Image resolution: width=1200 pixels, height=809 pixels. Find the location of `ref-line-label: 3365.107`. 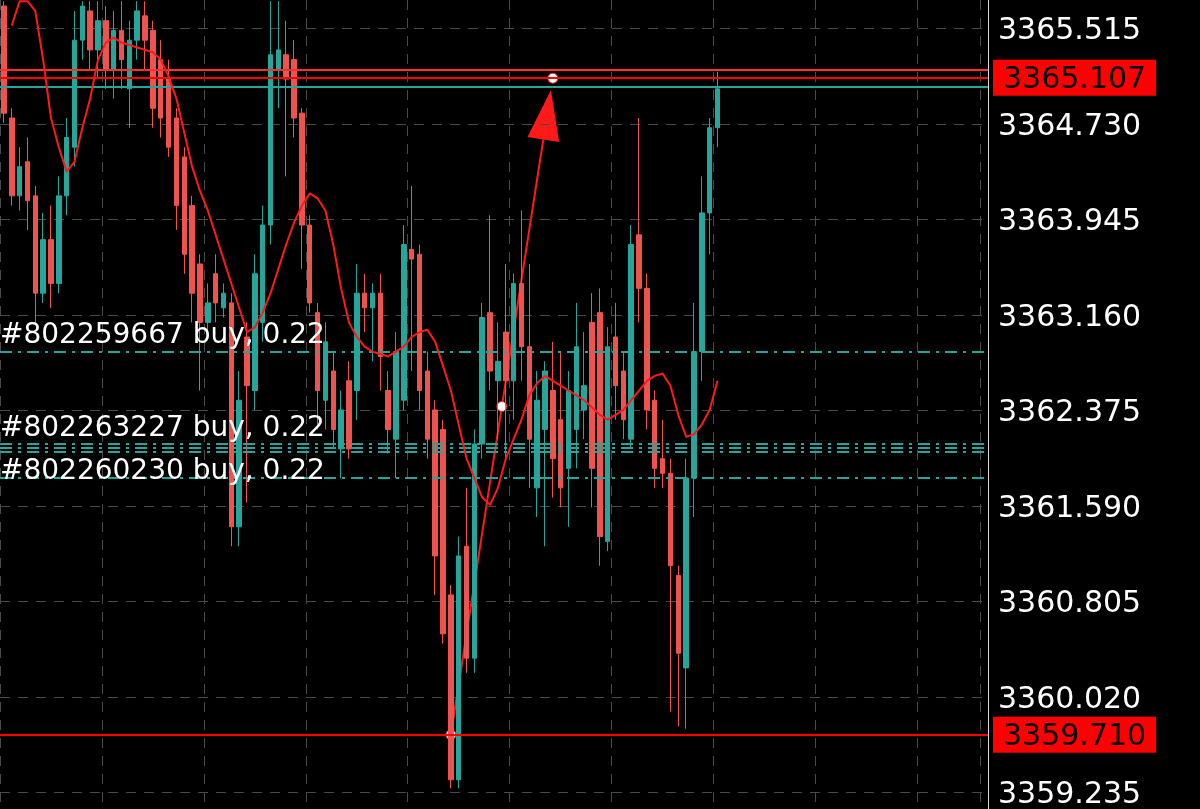

ref-line-label: 3365.107 is located at coordinates (1075, 78).